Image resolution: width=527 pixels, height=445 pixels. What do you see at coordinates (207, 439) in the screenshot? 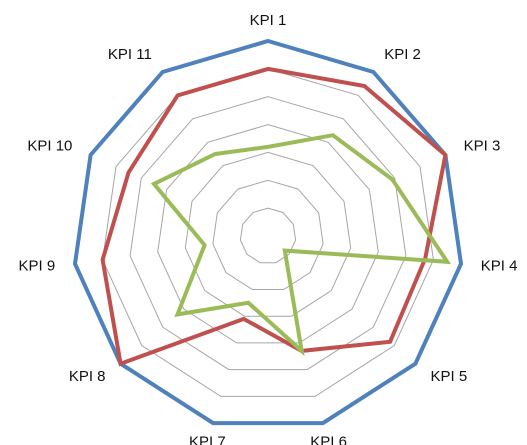
I see `category-label: KPI 7` at bounding box center [207, 439].